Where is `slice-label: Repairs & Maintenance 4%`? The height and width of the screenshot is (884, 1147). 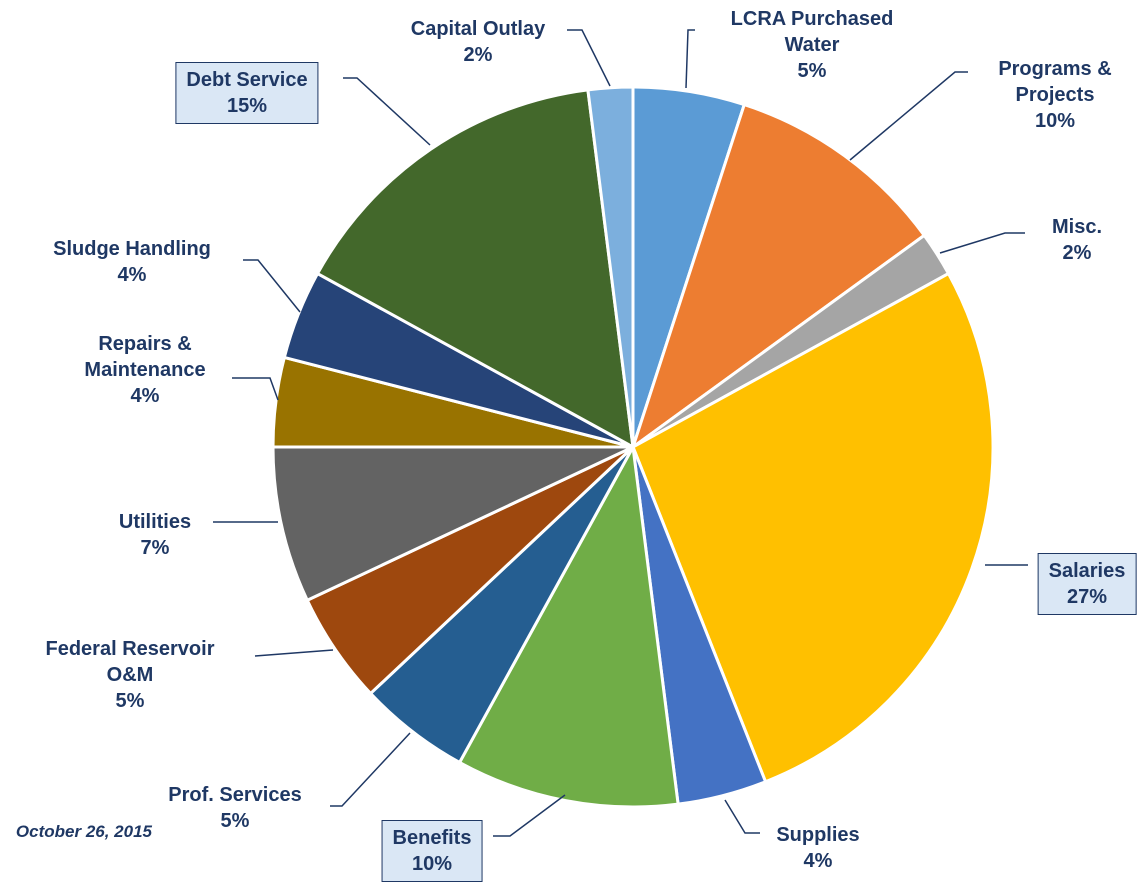 slice-label: Repairs & Maintenance 4% is located at coordinates (145, 370).